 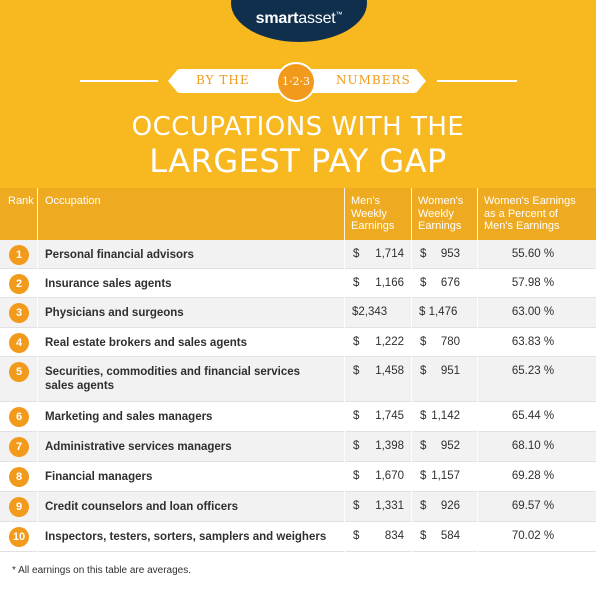 What do you see at coordinates (450, 371) in the screenshot?
I see `womens-earnings: 951` at bounding box center [450, 371].